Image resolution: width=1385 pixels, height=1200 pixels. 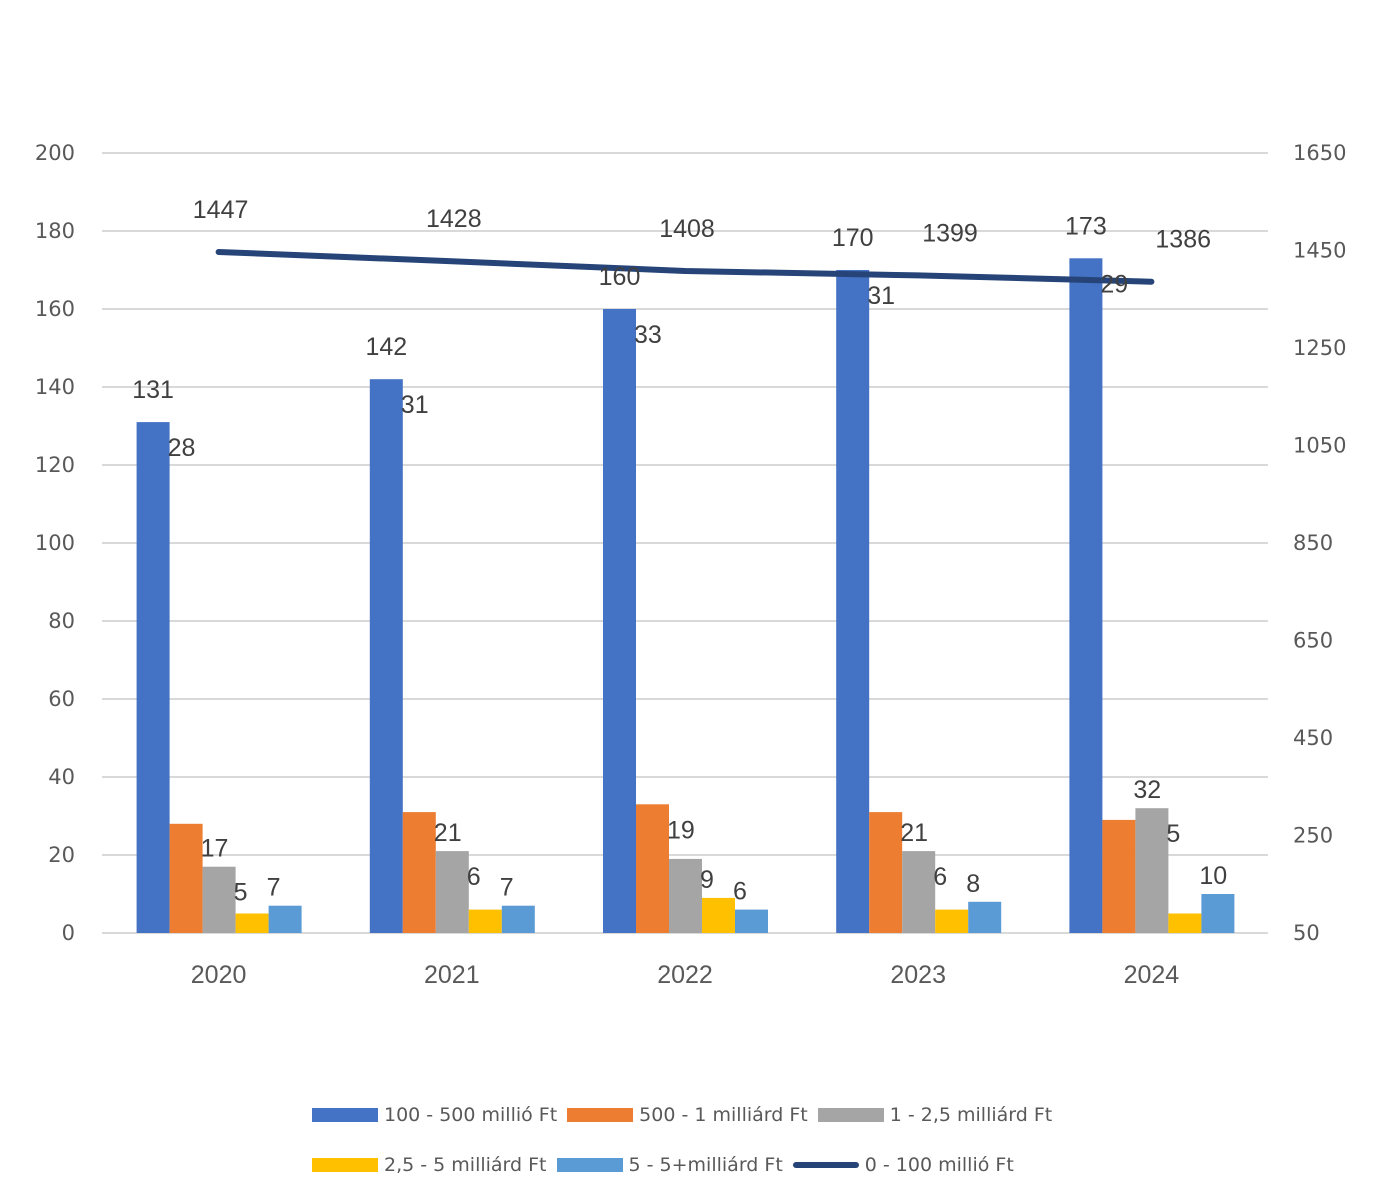 What do you see at coordinates (471, 1115) in the screenshot?
I see `legend-label: 100 - 500 millió Ft` at bounding box center [471, 1115].